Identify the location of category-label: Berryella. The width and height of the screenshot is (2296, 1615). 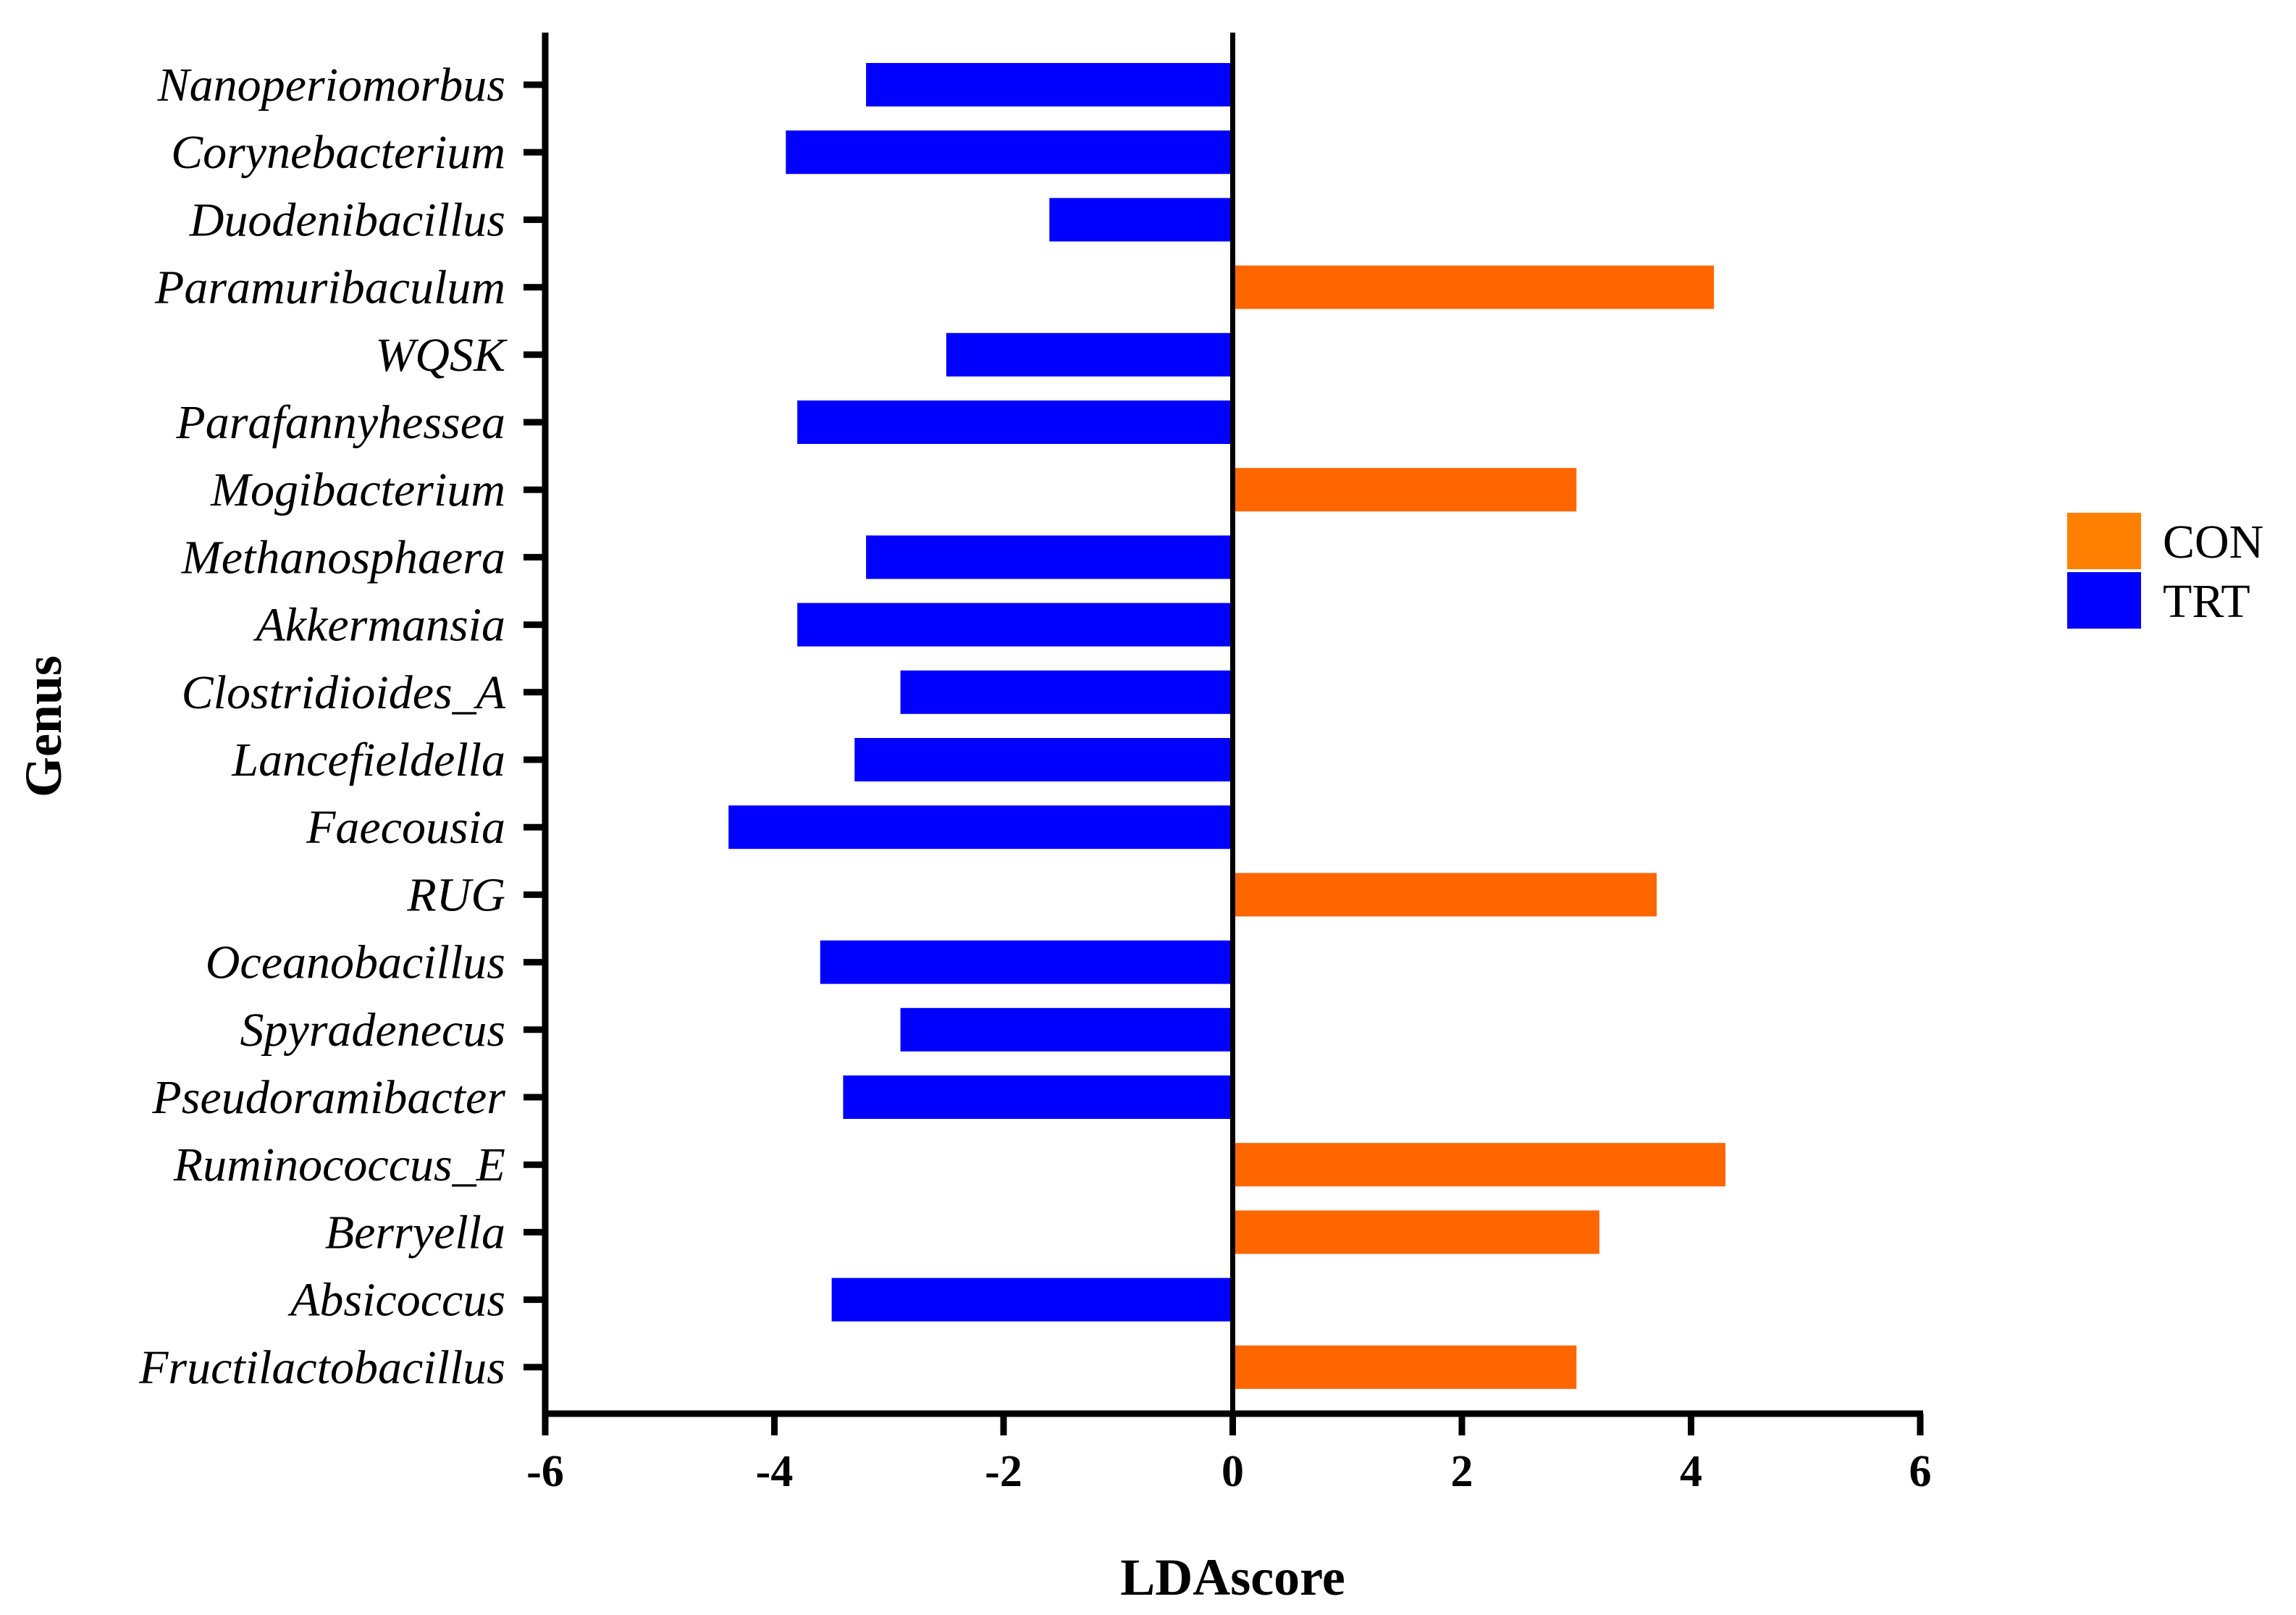
(415, 1232).